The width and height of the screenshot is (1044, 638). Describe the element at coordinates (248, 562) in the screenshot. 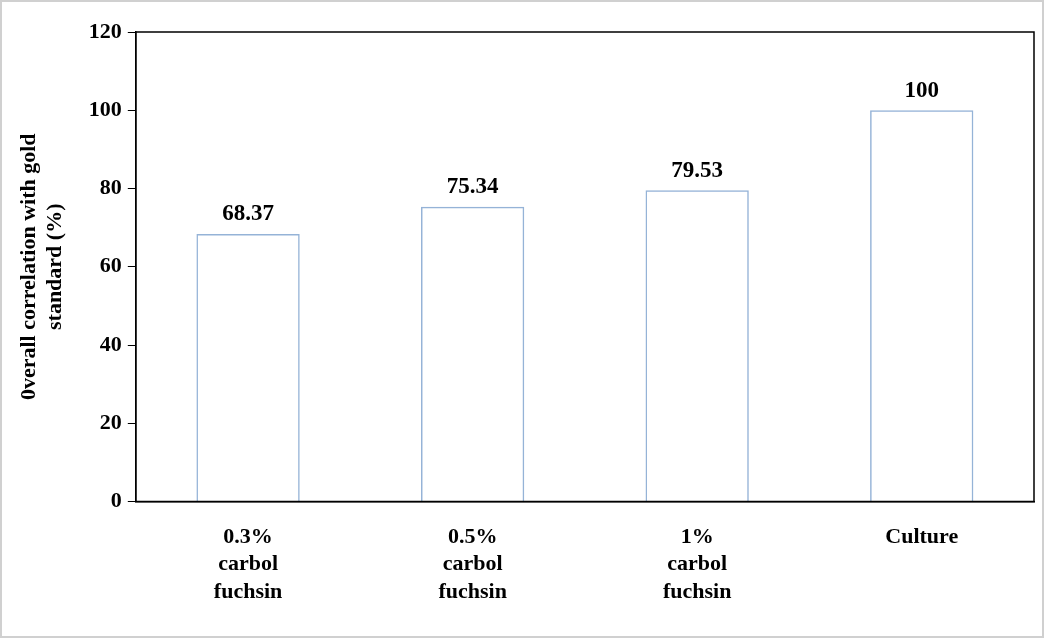

I see `x-tick-label: 0.3% carbol fuchsin` at that location.